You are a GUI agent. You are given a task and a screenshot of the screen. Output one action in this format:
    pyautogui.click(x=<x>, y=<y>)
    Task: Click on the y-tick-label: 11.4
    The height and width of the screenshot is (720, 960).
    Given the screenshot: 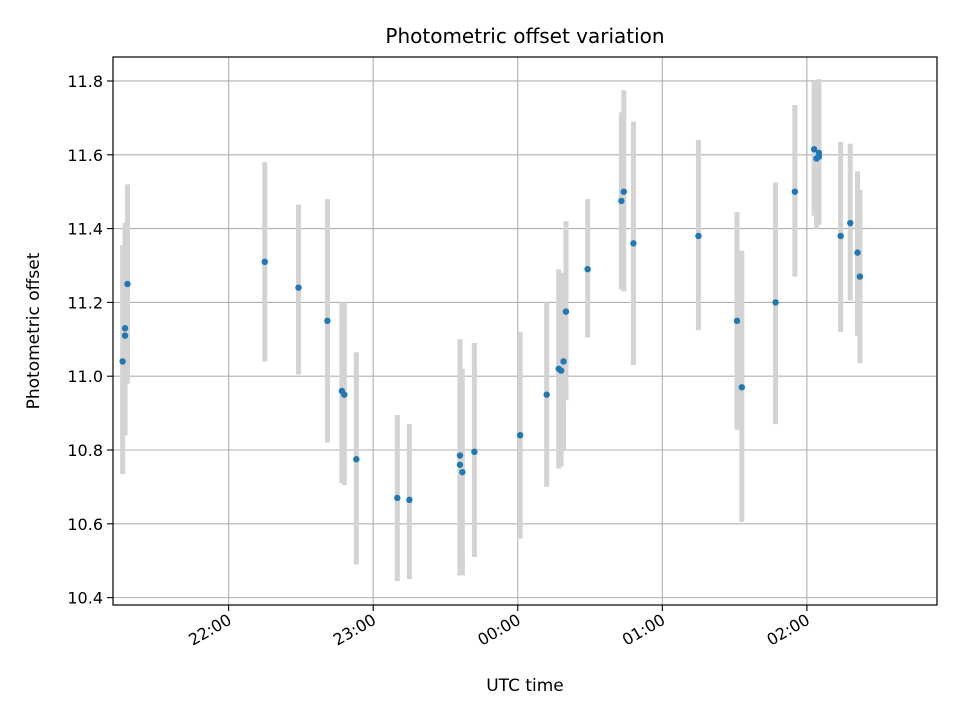 What is the action you would take?
    pyautogui.click(x=85, y=229)
    